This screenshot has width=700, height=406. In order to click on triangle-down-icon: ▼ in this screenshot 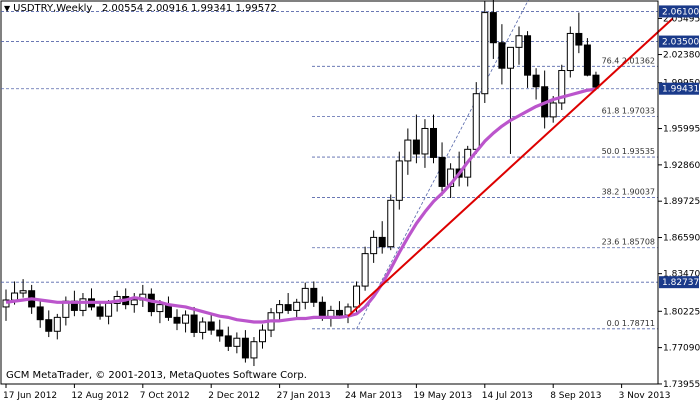, I will do `click(7, 8)`.